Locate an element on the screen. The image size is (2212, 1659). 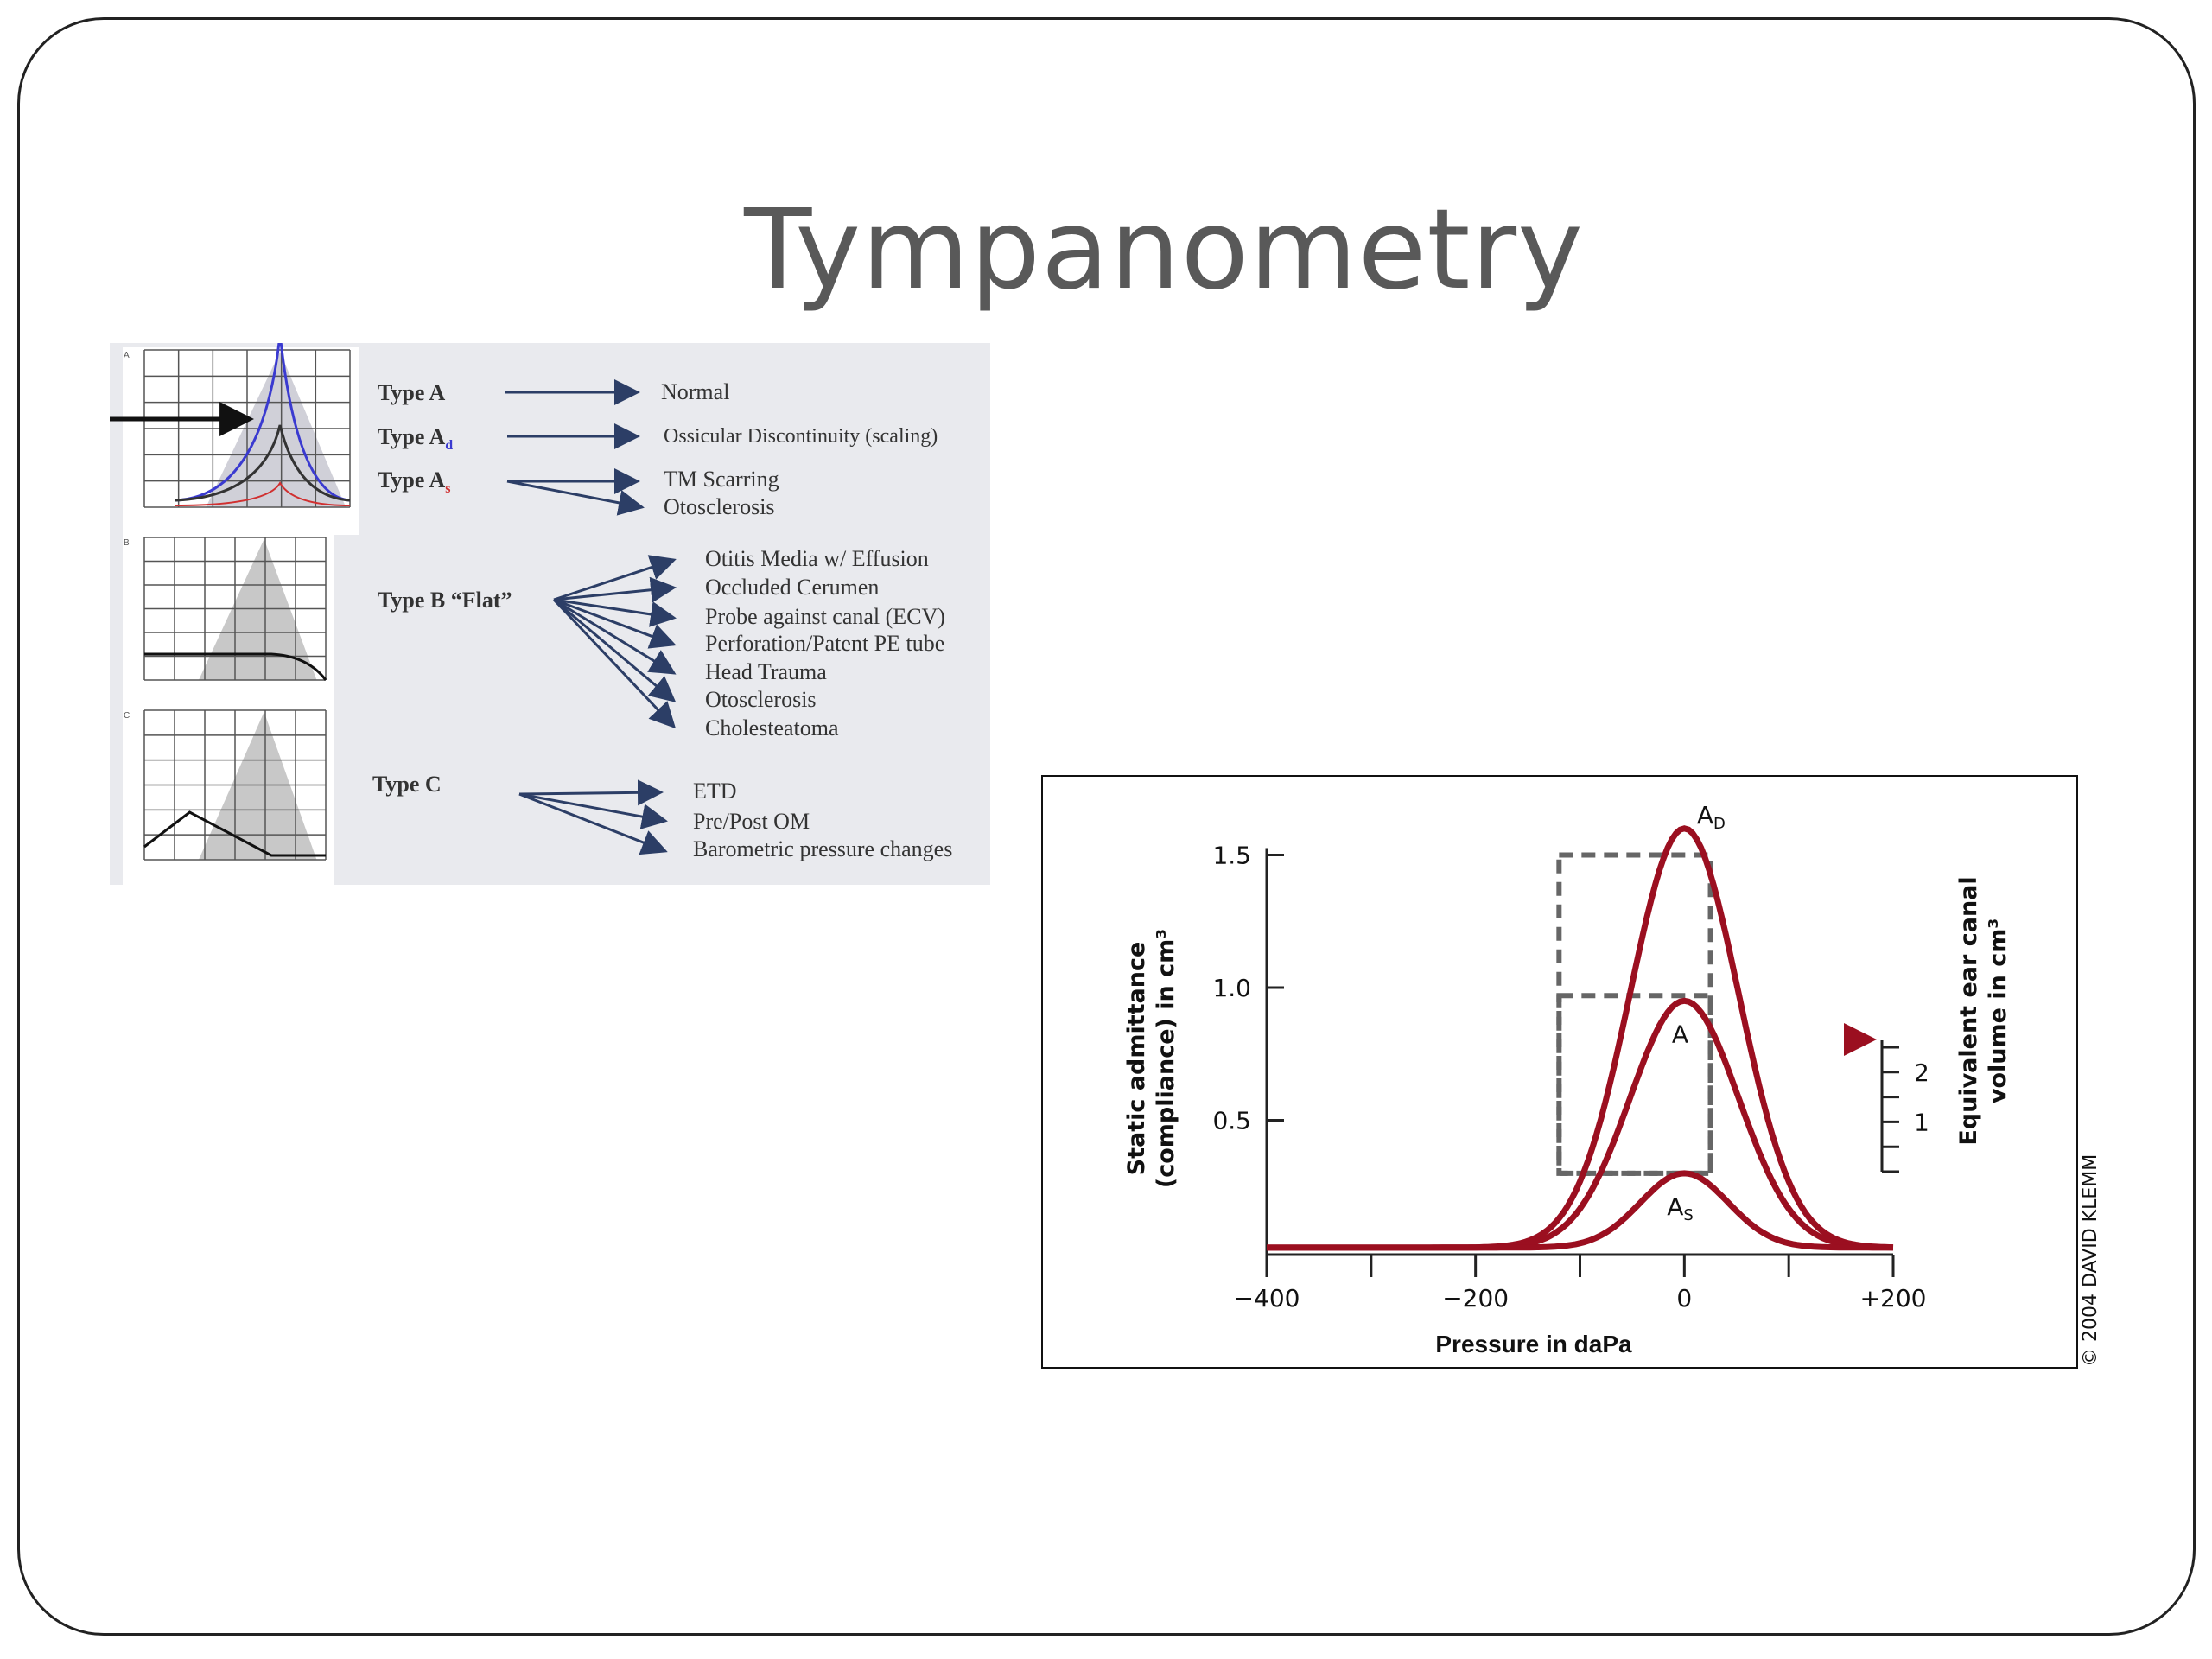
panel-letter: A is located at coordinates (127, 355).